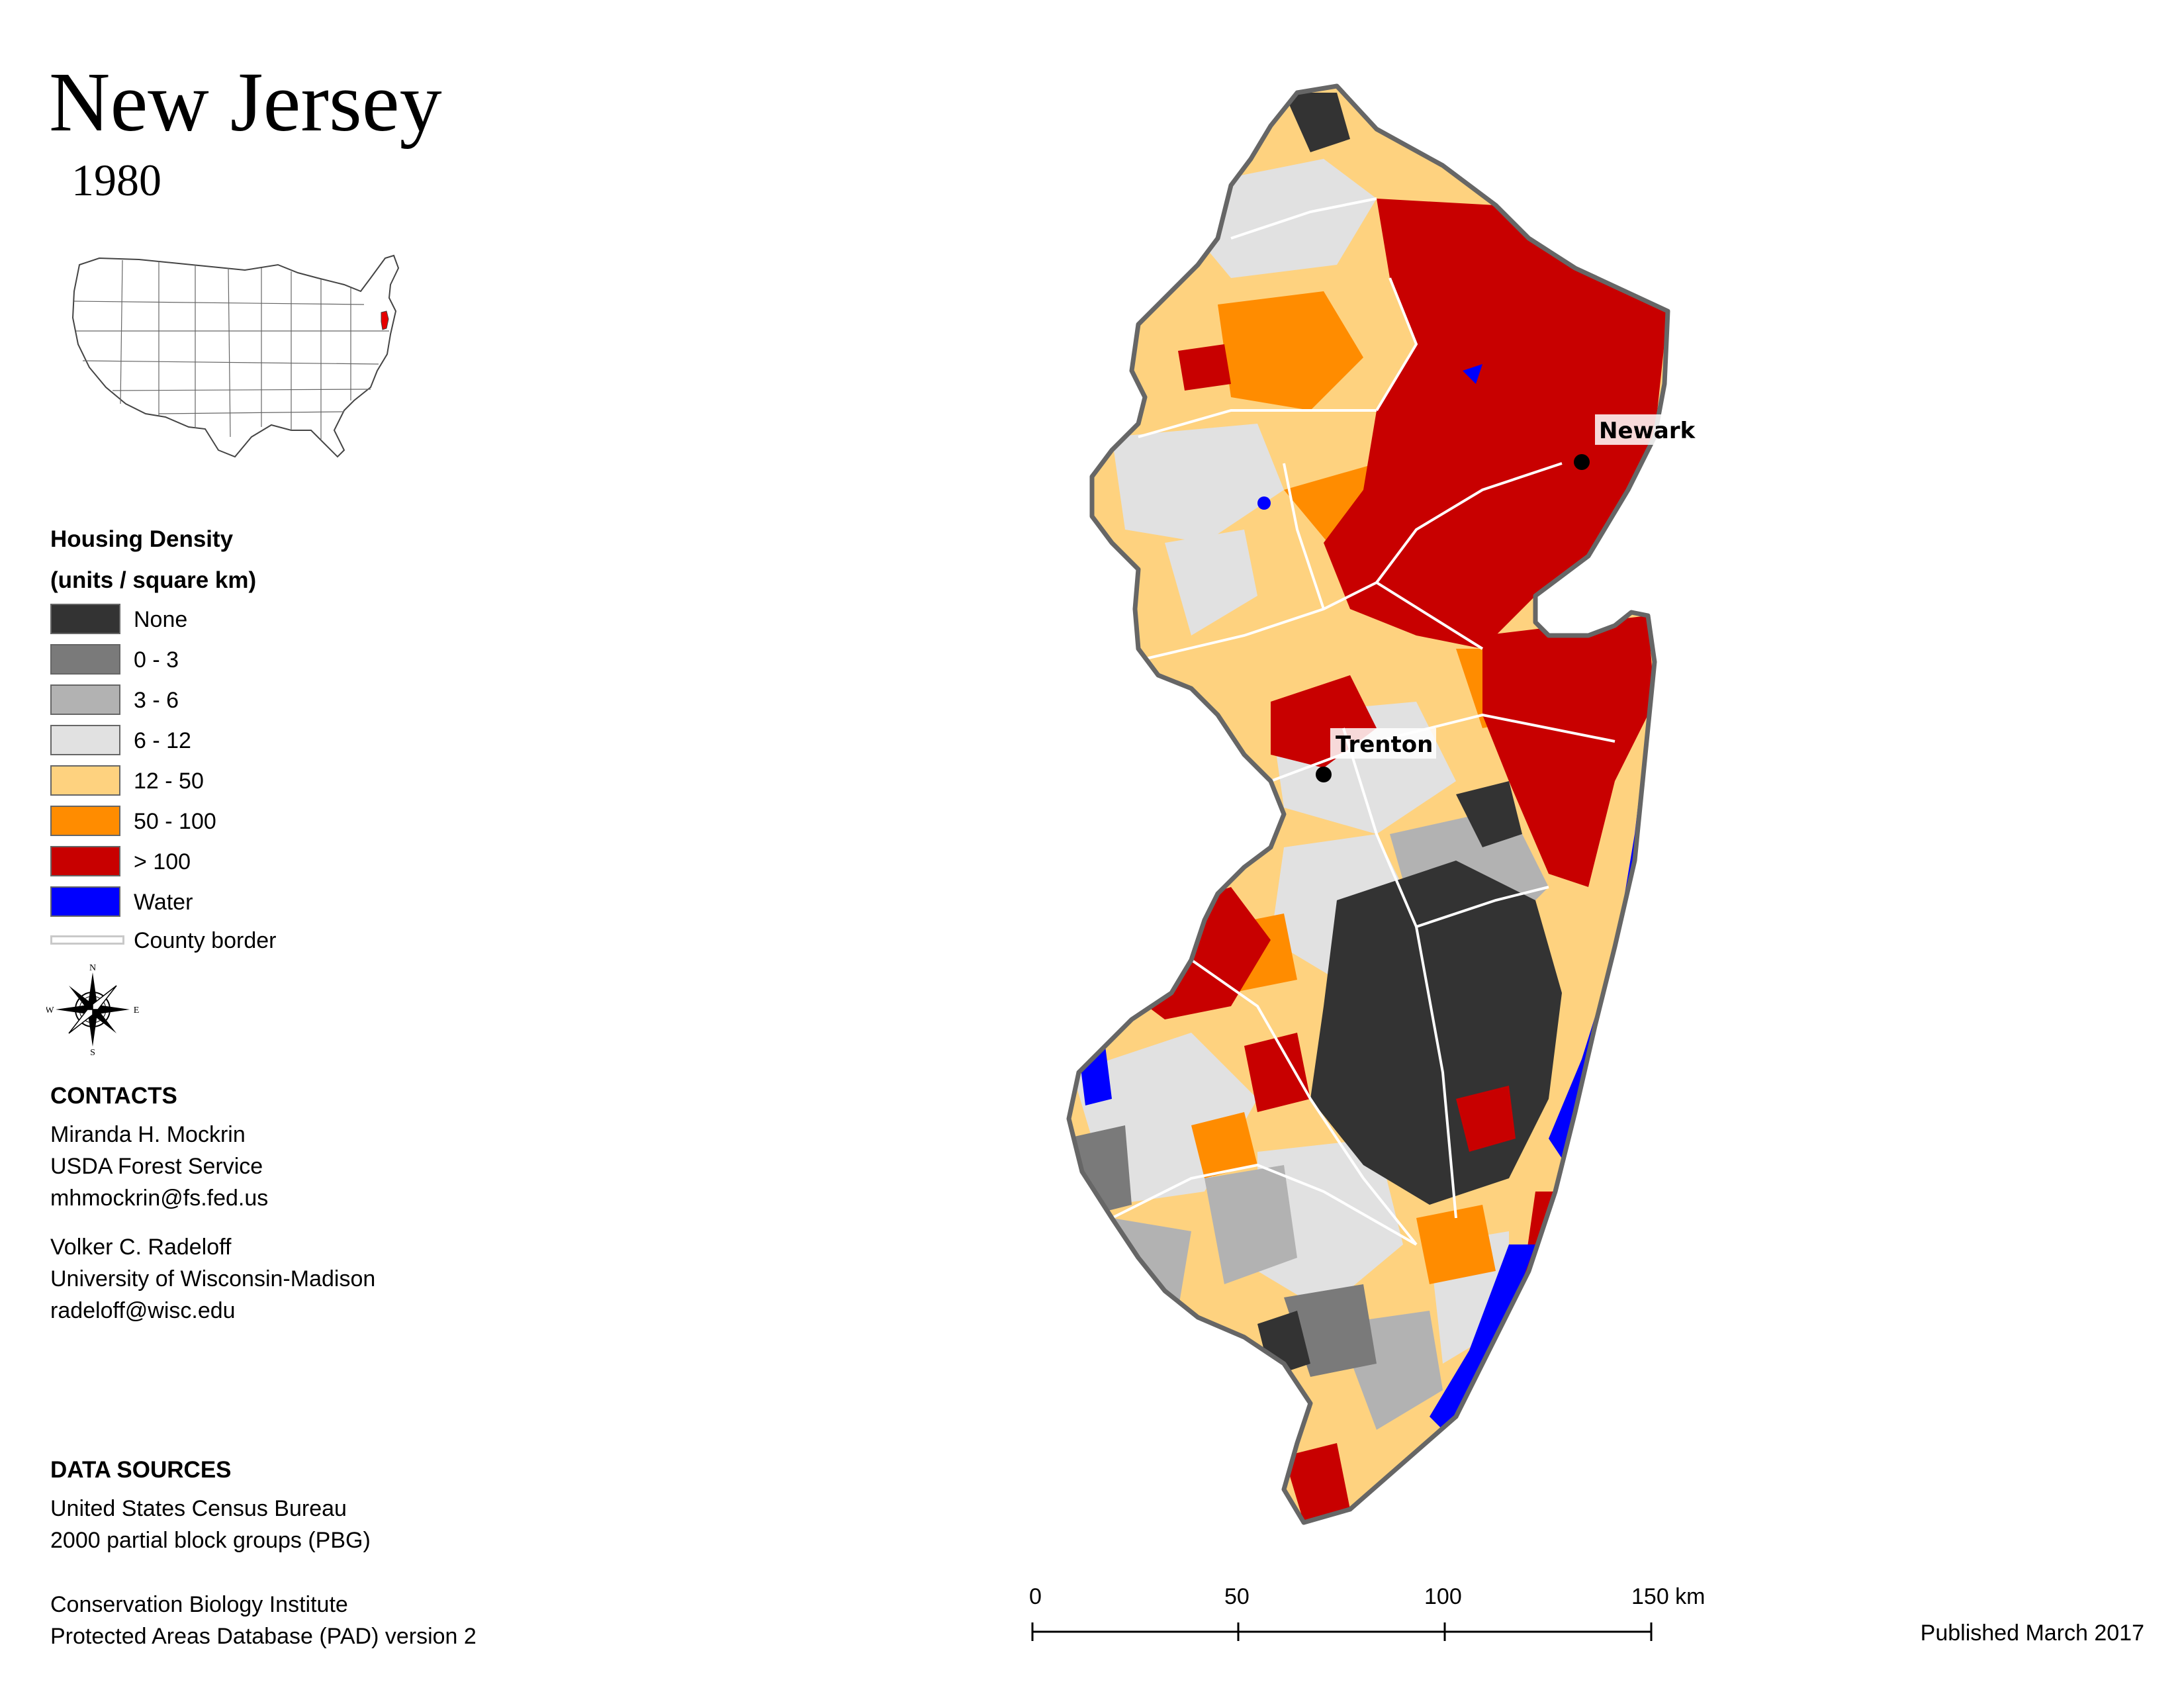 This screenshot has width=2184, height=1688. Describe the element at coordinates (2032, 1633) in the screenshot. I see `published-date: Published March 2017` at that location.